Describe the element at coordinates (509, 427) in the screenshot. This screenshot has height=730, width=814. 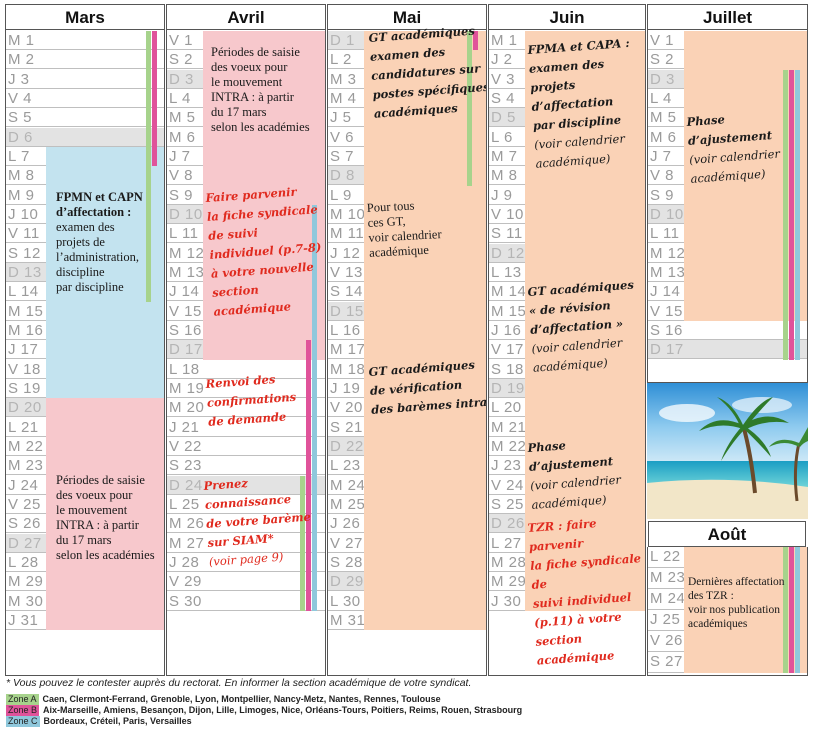
I see `day-label: M 21` at that location.